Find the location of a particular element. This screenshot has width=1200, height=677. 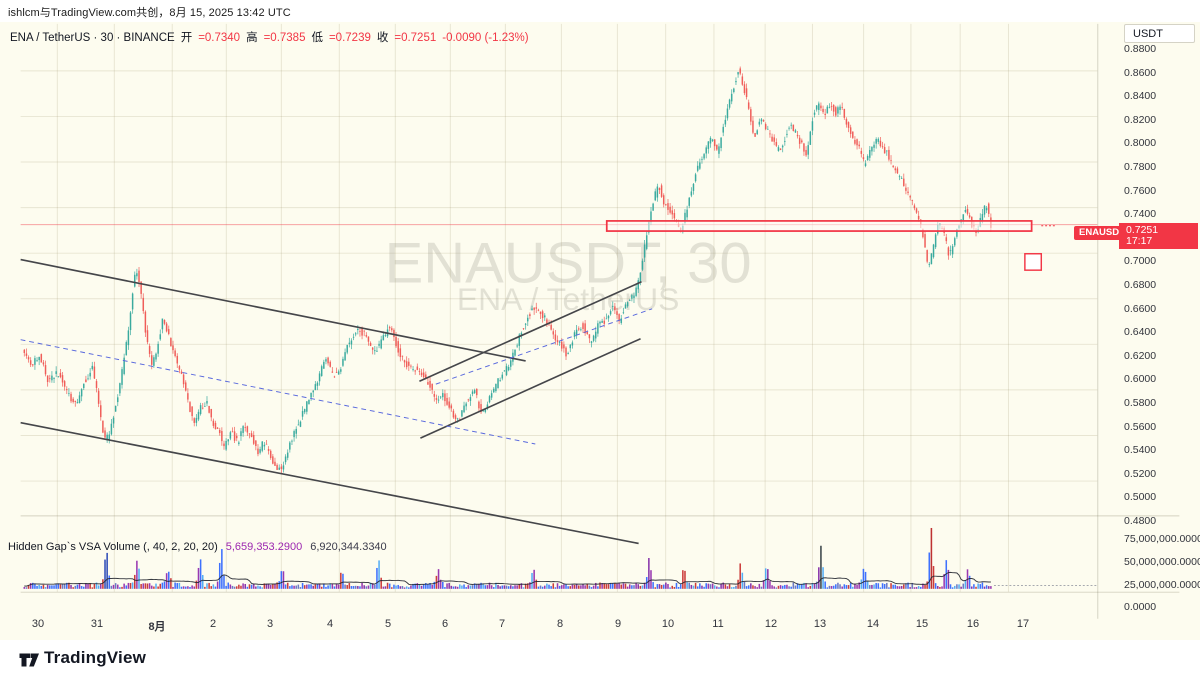

price-tick-label: 0.5800 is located at coordinates (1140, 403).